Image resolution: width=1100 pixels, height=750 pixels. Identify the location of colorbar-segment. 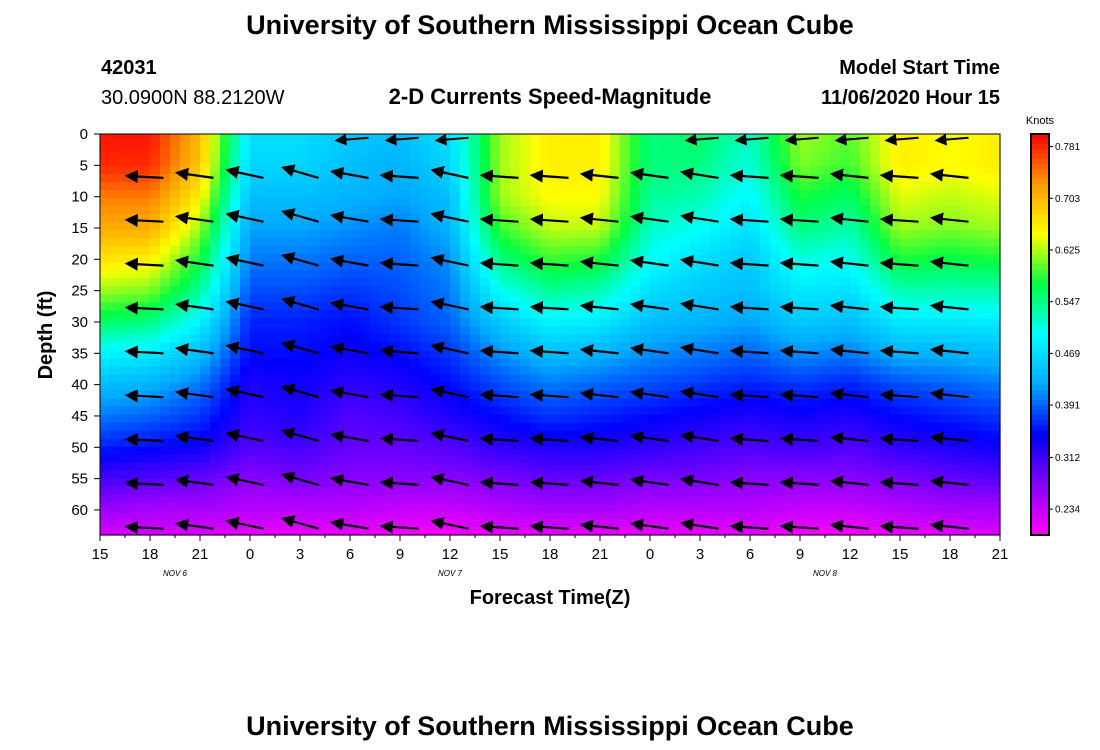
(1040, 257).